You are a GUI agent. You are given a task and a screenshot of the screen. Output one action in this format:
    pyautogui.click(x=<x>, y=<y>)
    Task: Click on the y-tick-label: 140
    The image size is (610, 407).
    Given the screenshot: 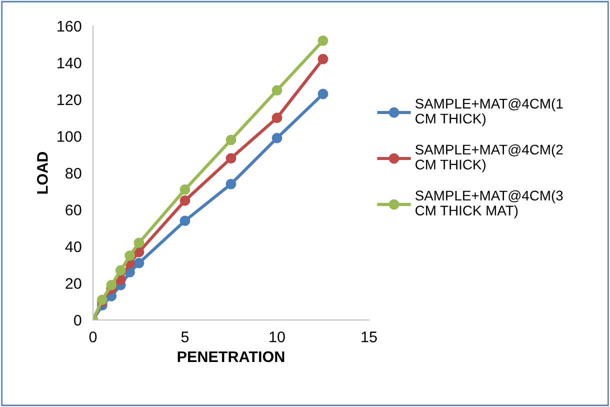 What is the action you would take?
    pyautogui.click(x=70, y=63)
    